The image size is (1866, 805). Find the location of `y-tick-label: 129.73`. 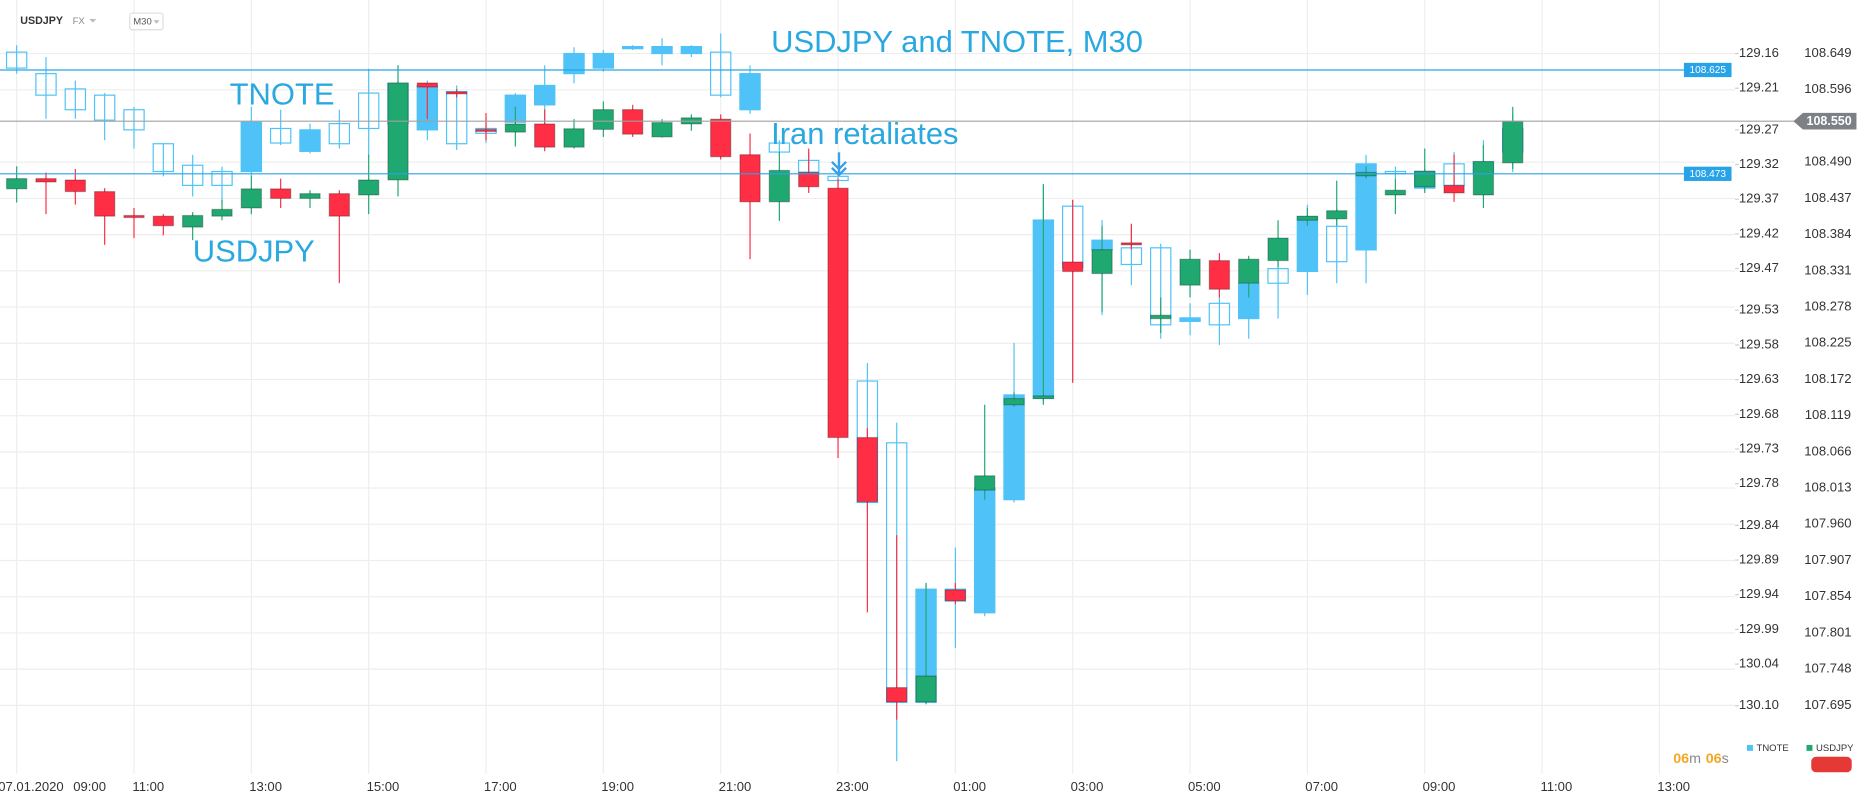

y-tick-label: 129.73 is located at coordinates (1759, 447).